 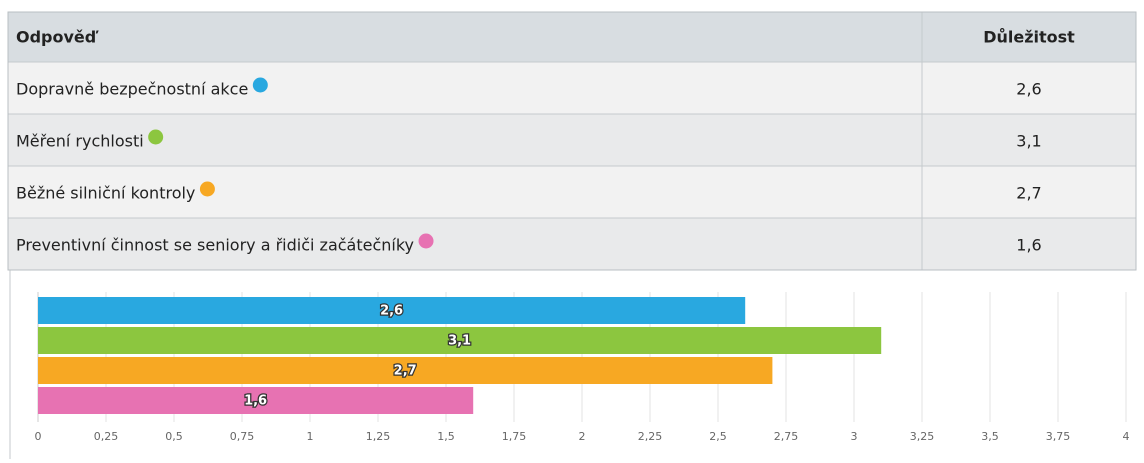 What do you see at coordinates (582, 436) in the screenshot?
I see `x-tick-label: 2` at bounding box center [582, 436].